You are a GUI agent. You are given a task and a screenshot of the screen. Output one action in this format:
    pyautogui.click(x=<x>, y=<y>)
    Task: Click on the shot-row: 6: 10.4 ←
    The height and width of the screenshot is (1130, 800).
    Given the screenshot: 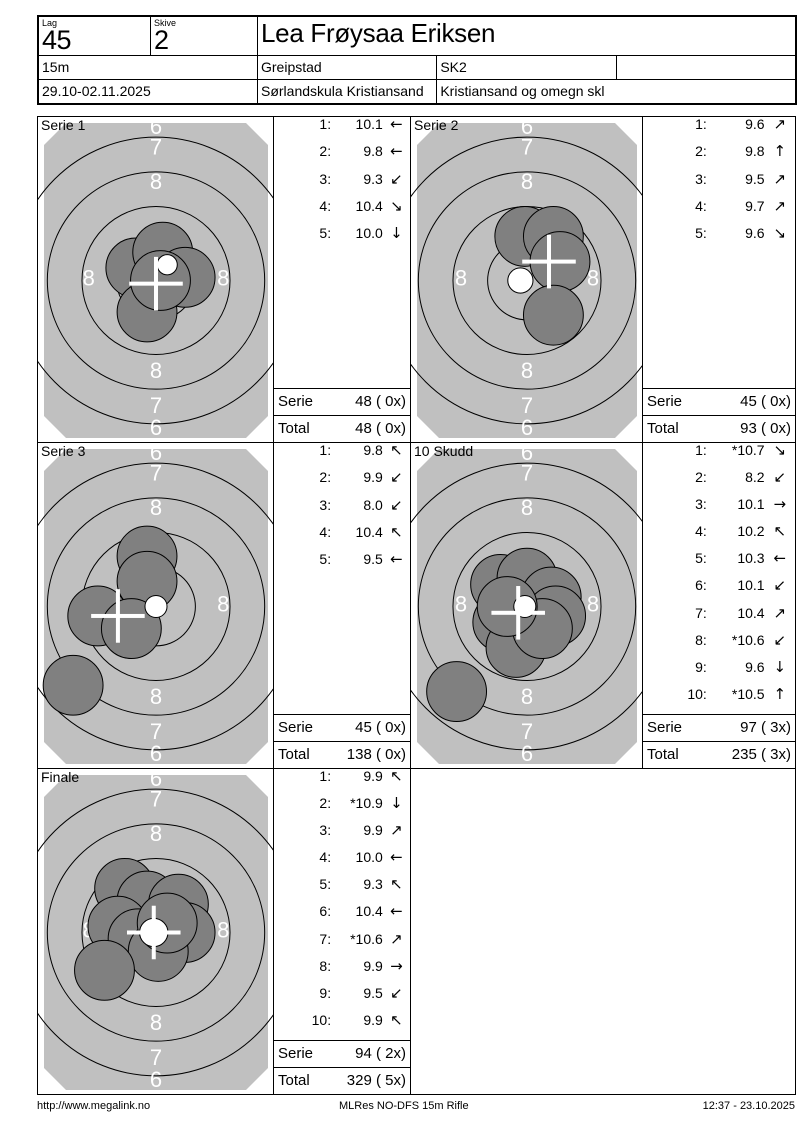 What is the action you would take?
    pyautogui.click(x=342, y=917)
    